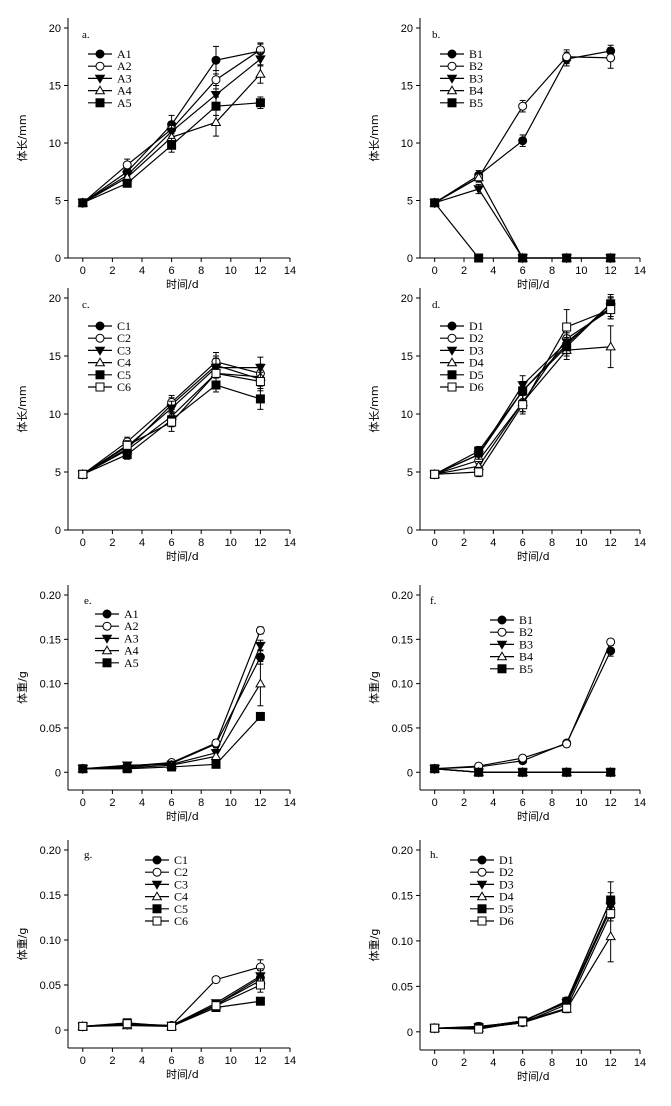  I want to click on legend-label: D6, so click(476, 387).